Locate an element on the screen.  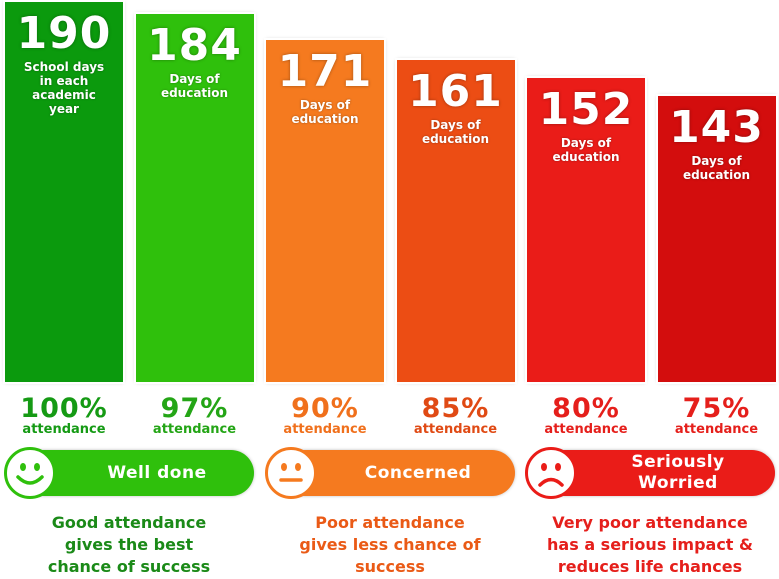
attendance-percent: 90% is located at coordinates (325, 408).